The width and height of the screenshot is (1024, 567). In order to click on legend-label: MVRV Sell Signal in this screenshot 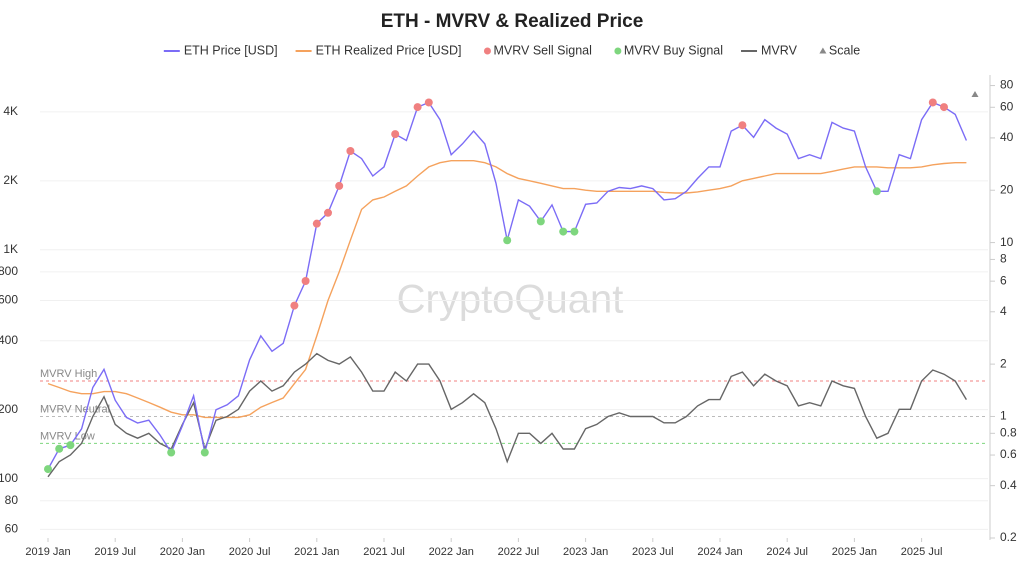, I will do `click(542, 50)`.